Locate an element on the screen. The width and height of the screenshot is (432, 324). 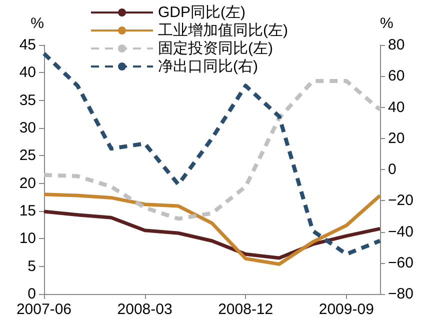
x-tick-label: 2007-06 is located at coordinates (44, 309).